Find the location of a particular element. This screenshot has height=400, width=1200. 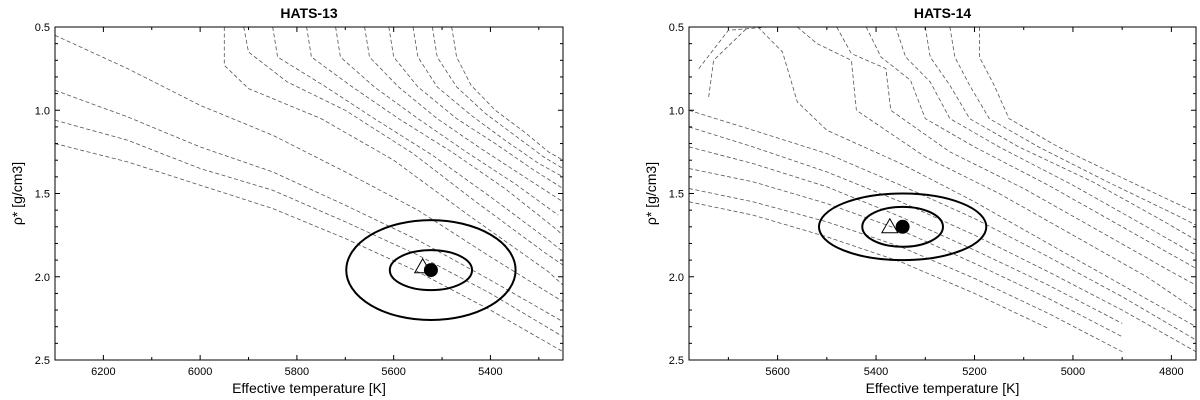

x-tick-label: 4800 is located at coordinates (1171, 372).